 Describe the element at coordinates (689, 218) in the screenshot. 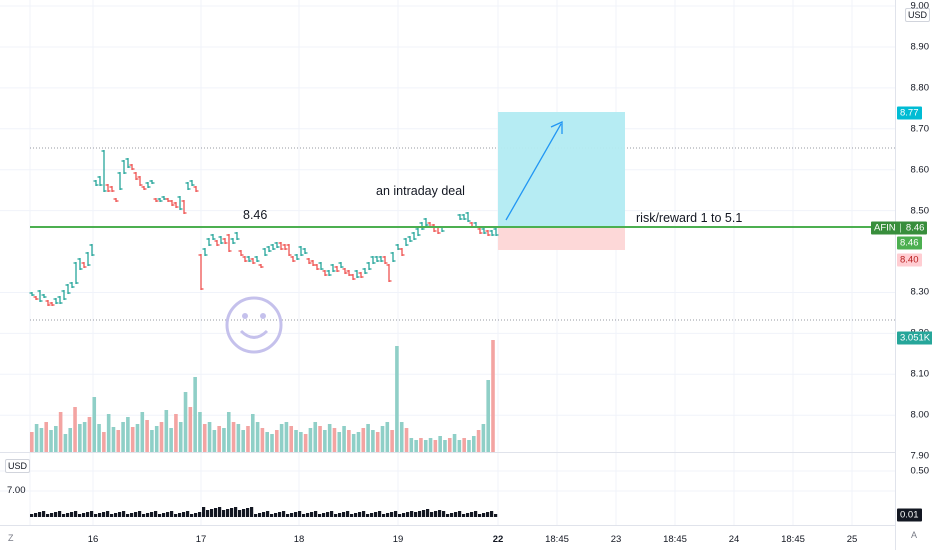

I see `risk-reward-label: risk/reward 1 to 5.1` at that location.